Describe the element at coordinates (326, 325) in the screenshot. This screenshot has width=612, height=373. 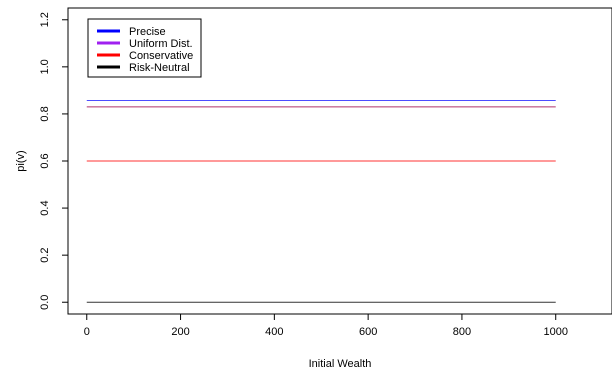
I see `x-axis: 0 200 400 600 800 1000` at that location.